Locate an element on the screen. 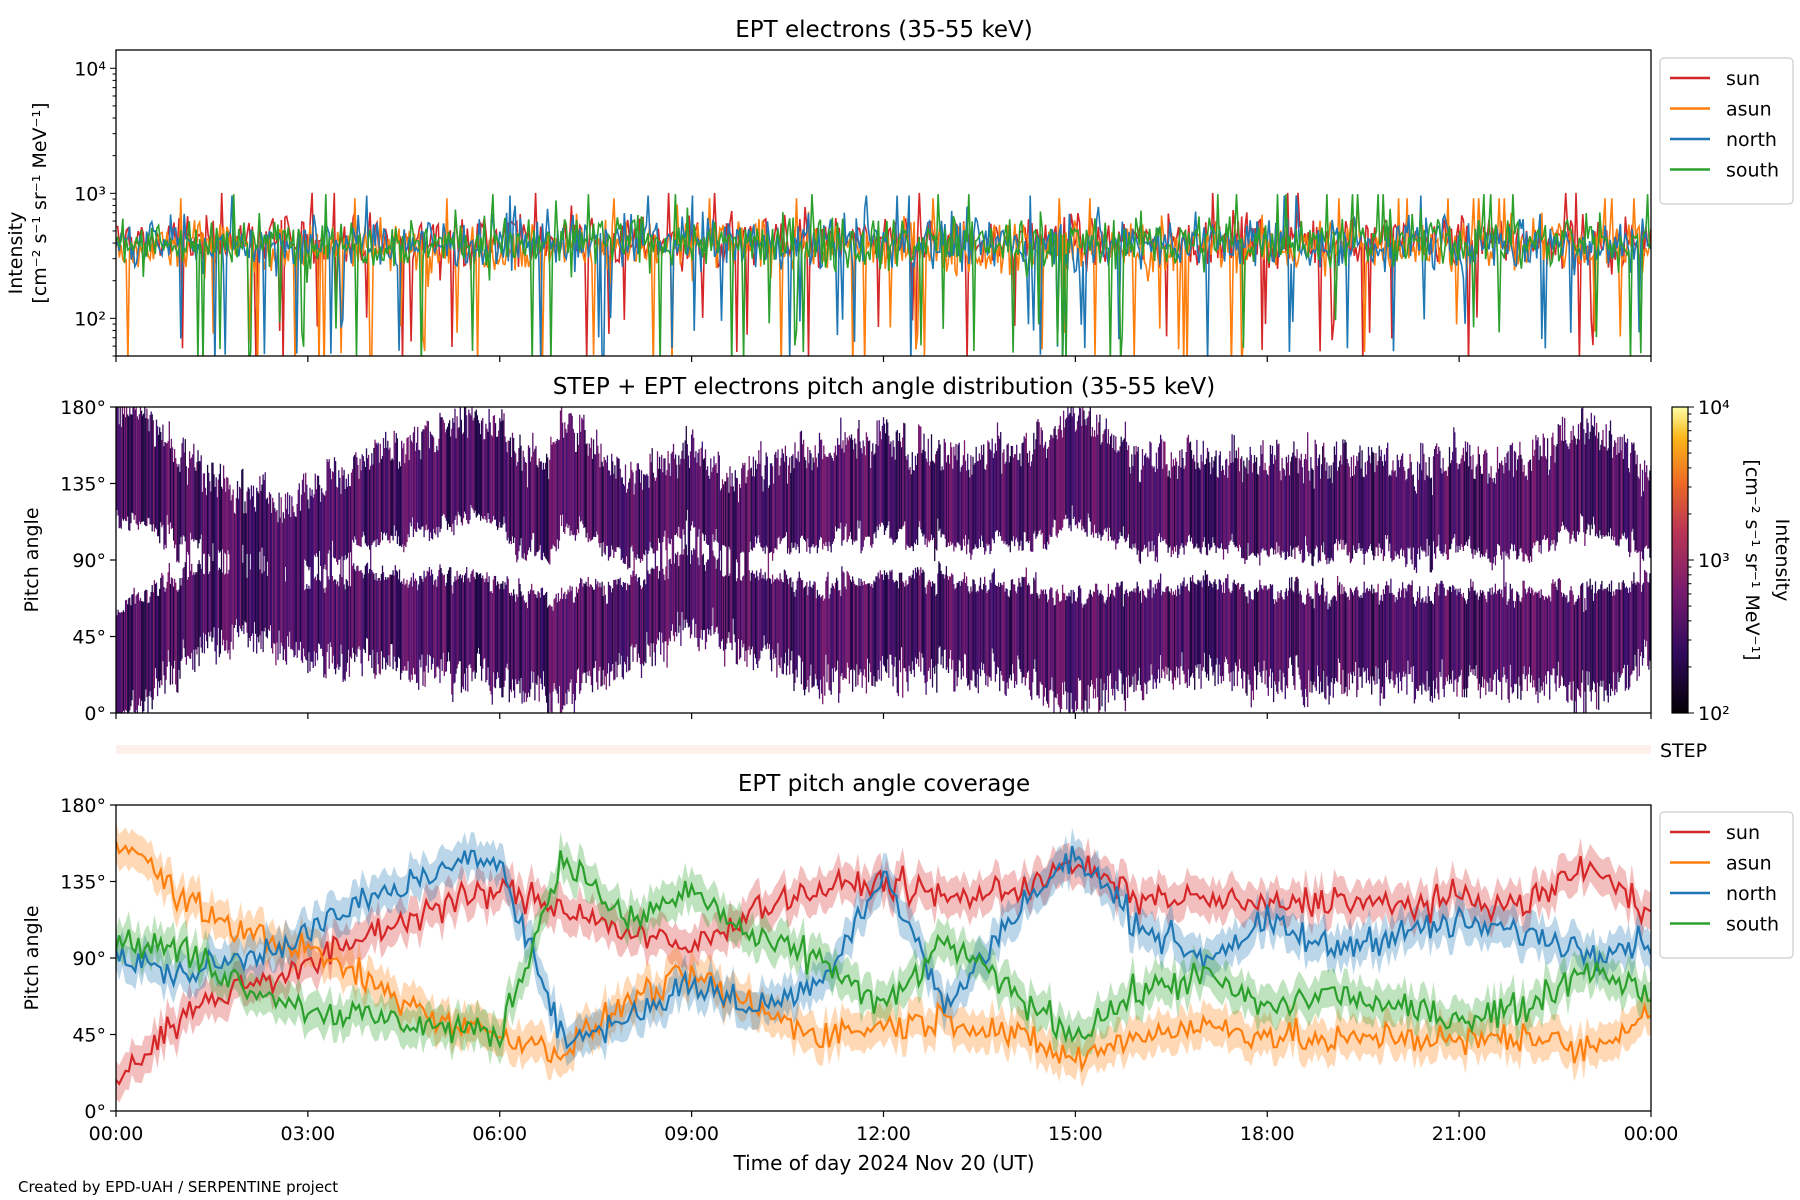 This screenshot has height=1200, width=1800. step-strip is located at coordinates (883, 749).